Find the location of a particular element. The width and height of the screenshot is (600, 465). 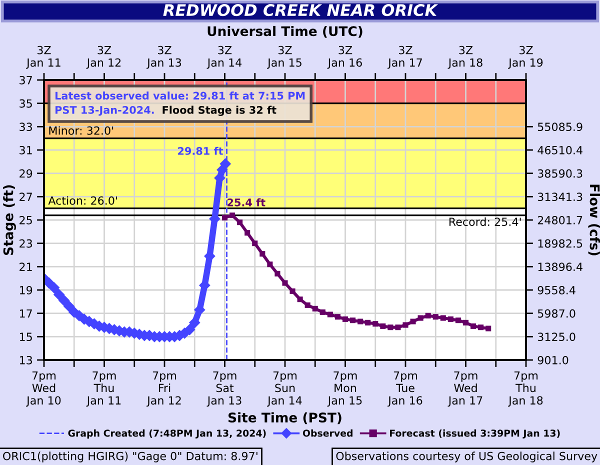

x2-tick-label: 3Z Jan 14 is located at coordinates (224, 57).